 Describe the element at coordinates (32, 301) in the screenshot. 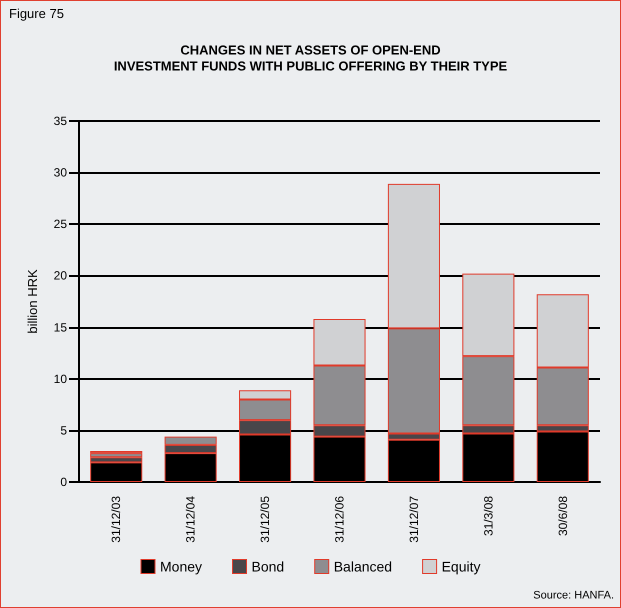

I see `y-axis-title: billion HRK` at that location.